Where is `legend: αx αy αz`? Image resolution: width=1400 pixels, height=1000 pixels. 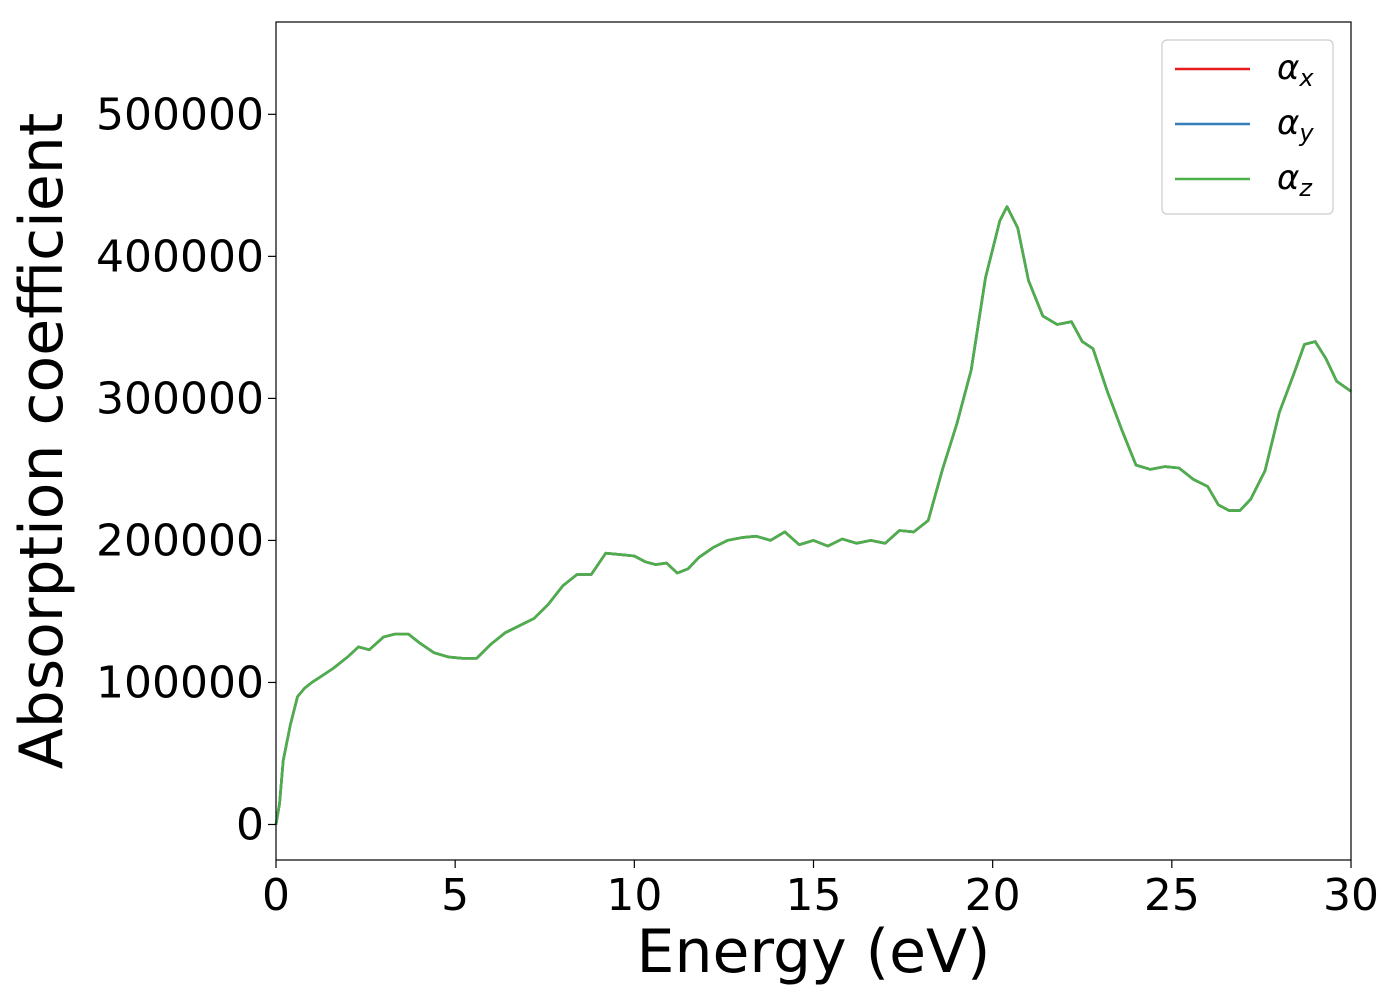
legend: αx αy αz is located at coordinates (1247, 127).